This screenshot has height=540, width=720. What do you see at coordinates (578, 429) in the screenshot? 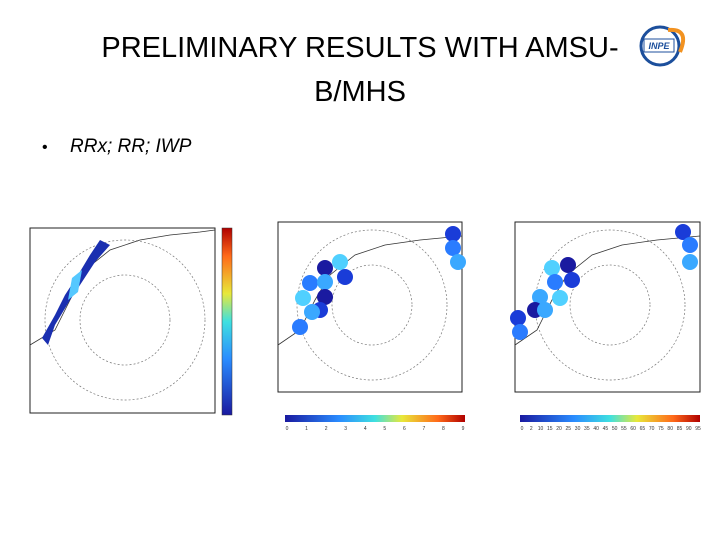
I see `colorbar-label: 30` at bounding box center [578, 429].